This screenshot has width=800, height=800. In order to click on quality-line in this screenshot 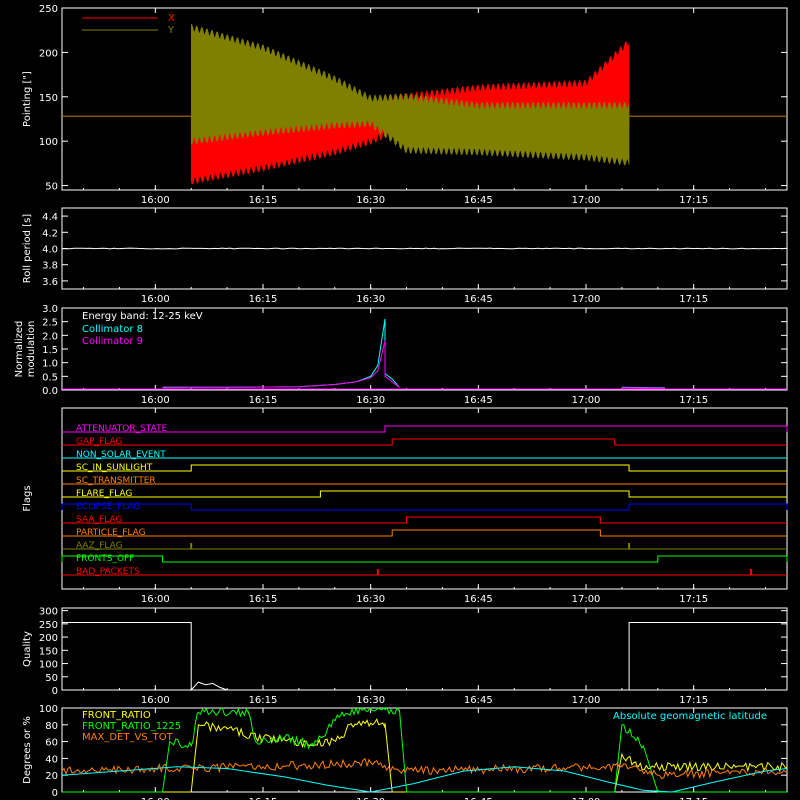, I will do `click(424, 657)`.